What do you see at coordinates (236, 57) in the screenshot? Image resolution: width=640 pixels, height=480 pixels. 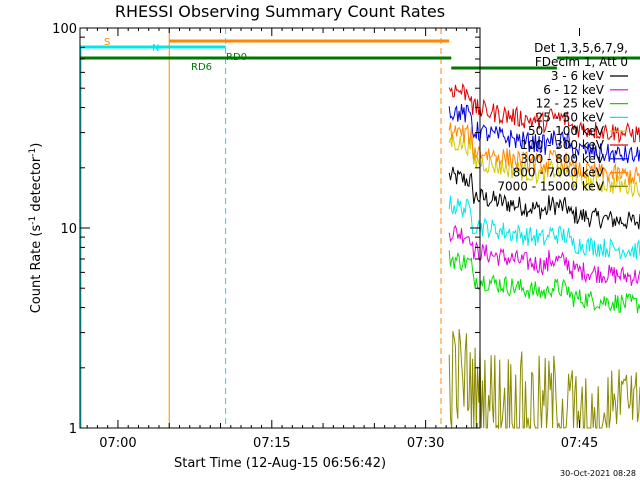 I see `rd0-label: RD0` at bounding box center [236, 57].